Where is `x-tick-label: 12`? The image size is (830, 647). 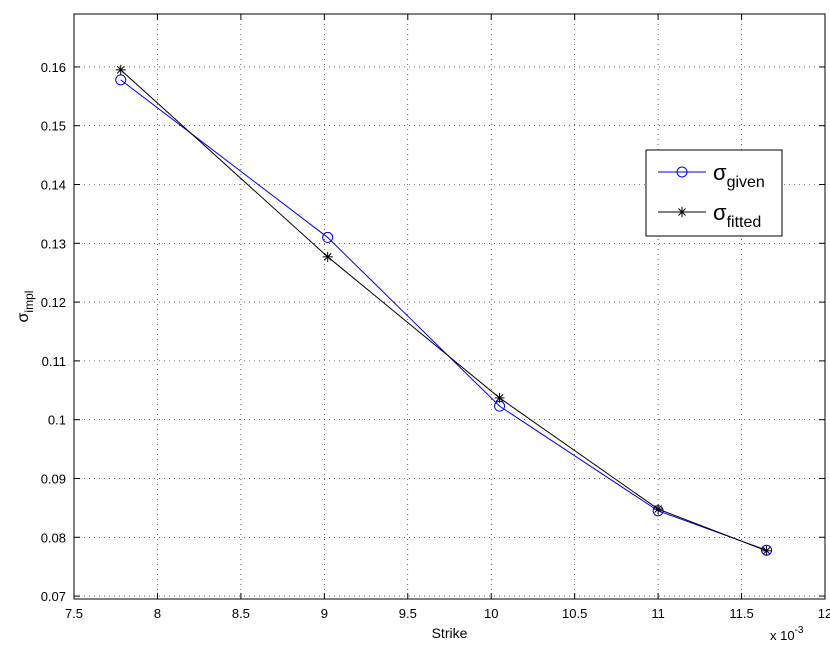
x-tick-label: 12 is located at coordinates (824, 613).